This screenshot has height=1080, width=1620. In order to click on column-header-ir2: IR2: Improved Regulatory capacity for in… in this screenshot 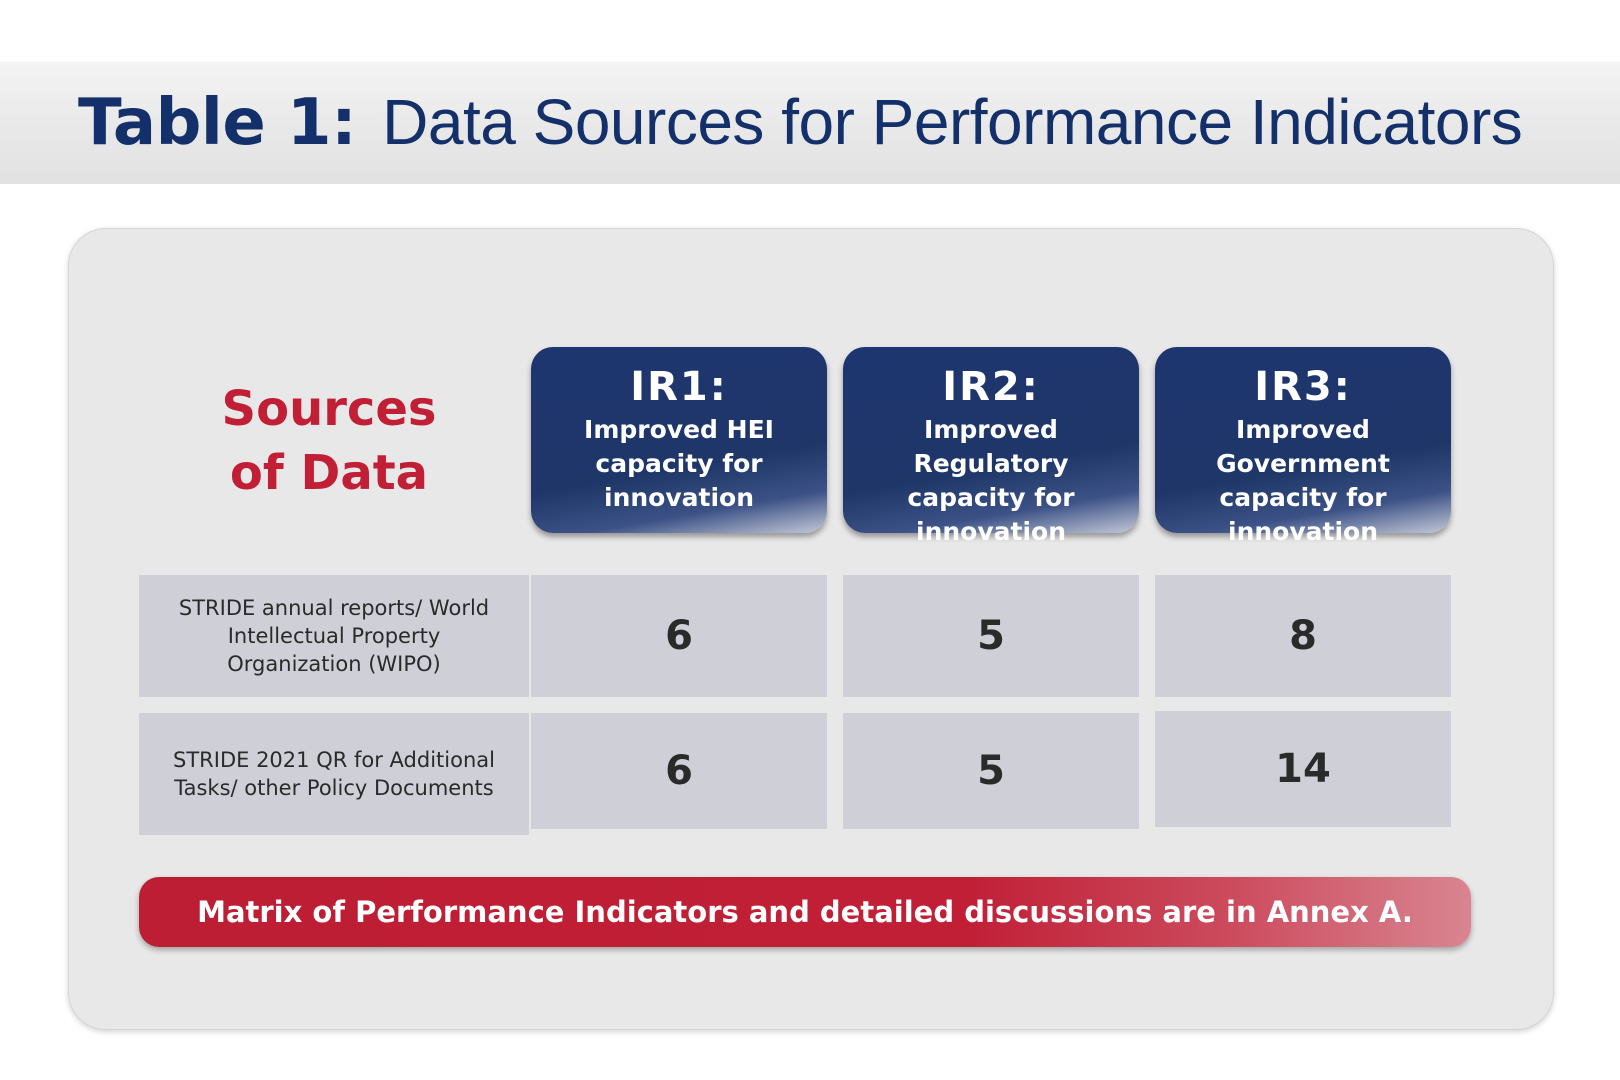, I will do `click(991, 446)`.